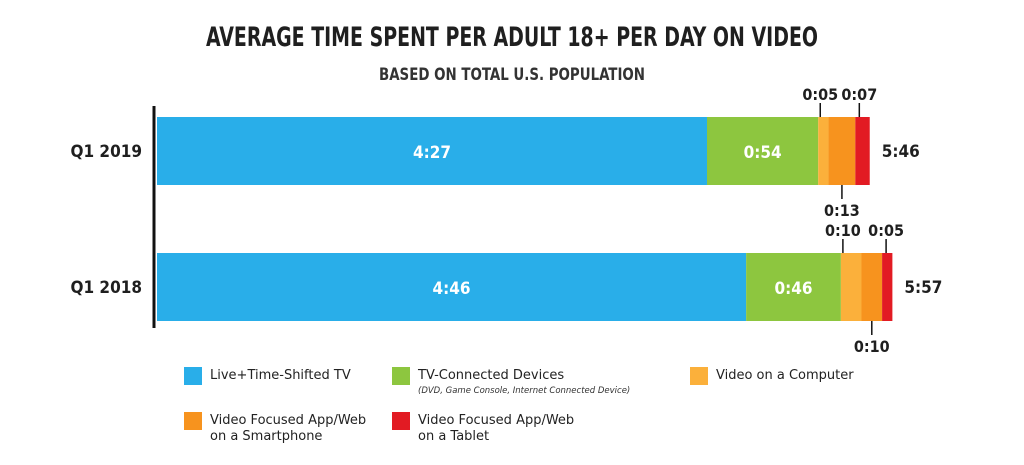  Describe the element at coordinates (820, 94) in the screenshot. I see `data-label-video-on-a-computer-q1-2019: 0:05` at that location.